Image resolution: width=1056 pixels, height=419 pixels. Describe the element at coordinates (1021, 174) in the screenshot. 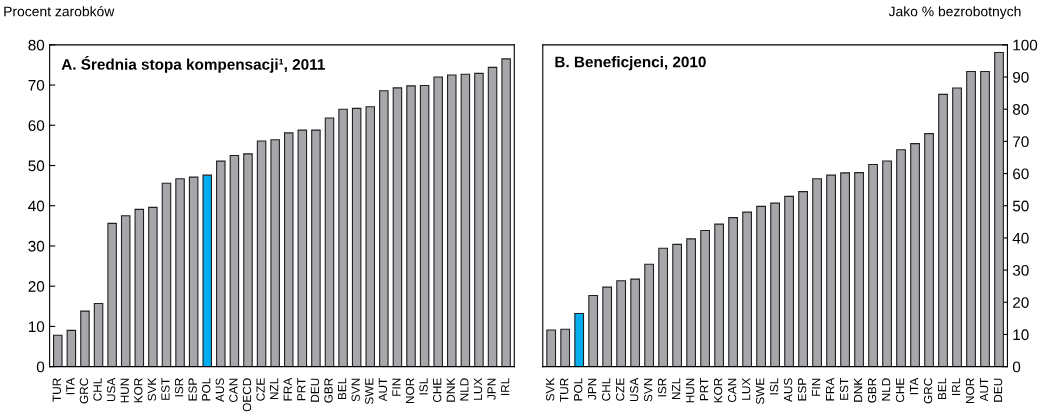

I see `y2-tick-label: 60` at that location.